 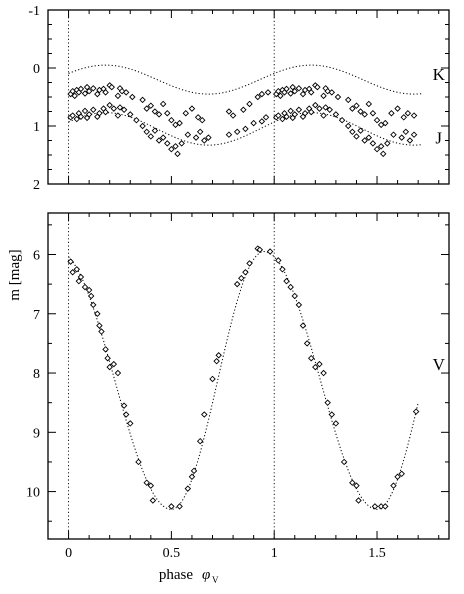 I want to click on y-tick-label: 0, so click(x=36, y=69).